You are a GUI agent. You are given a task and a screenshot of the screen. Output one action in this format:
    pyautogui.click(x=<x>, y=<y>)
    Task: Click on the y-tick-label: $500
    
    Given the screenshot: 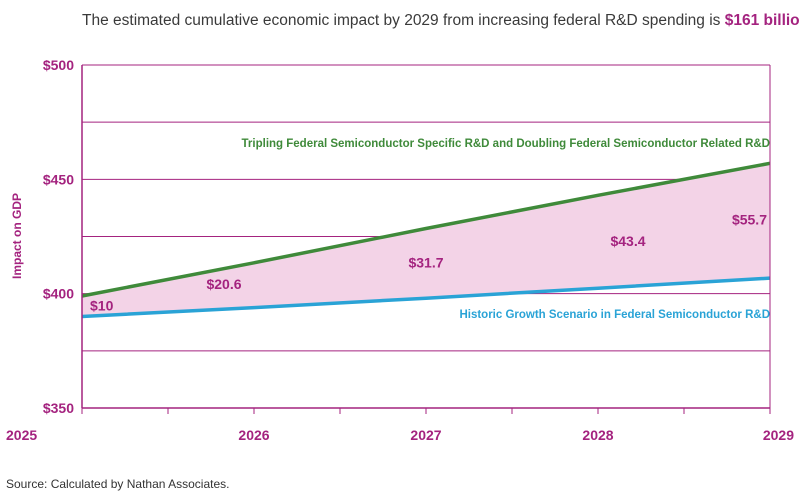 What is the action you would take?
    pyautogui.click(x=58, y=65)
    